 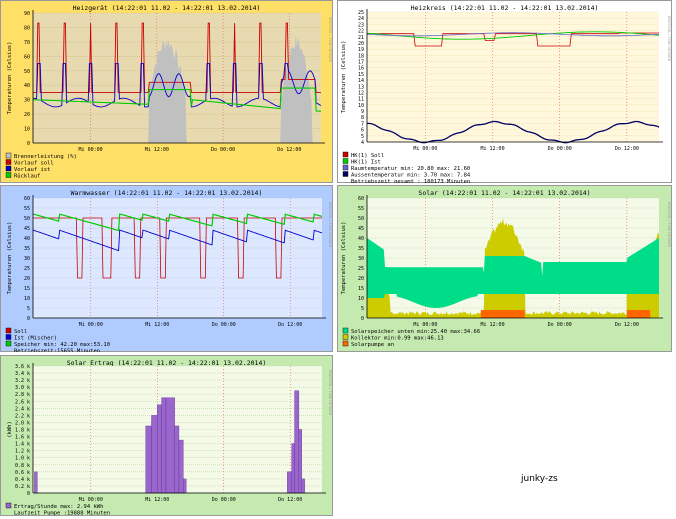 What do you see at coordinates (27, 43) in the screenshot?
I see `y-tick-label: 70` at bounding box center [27, 43].